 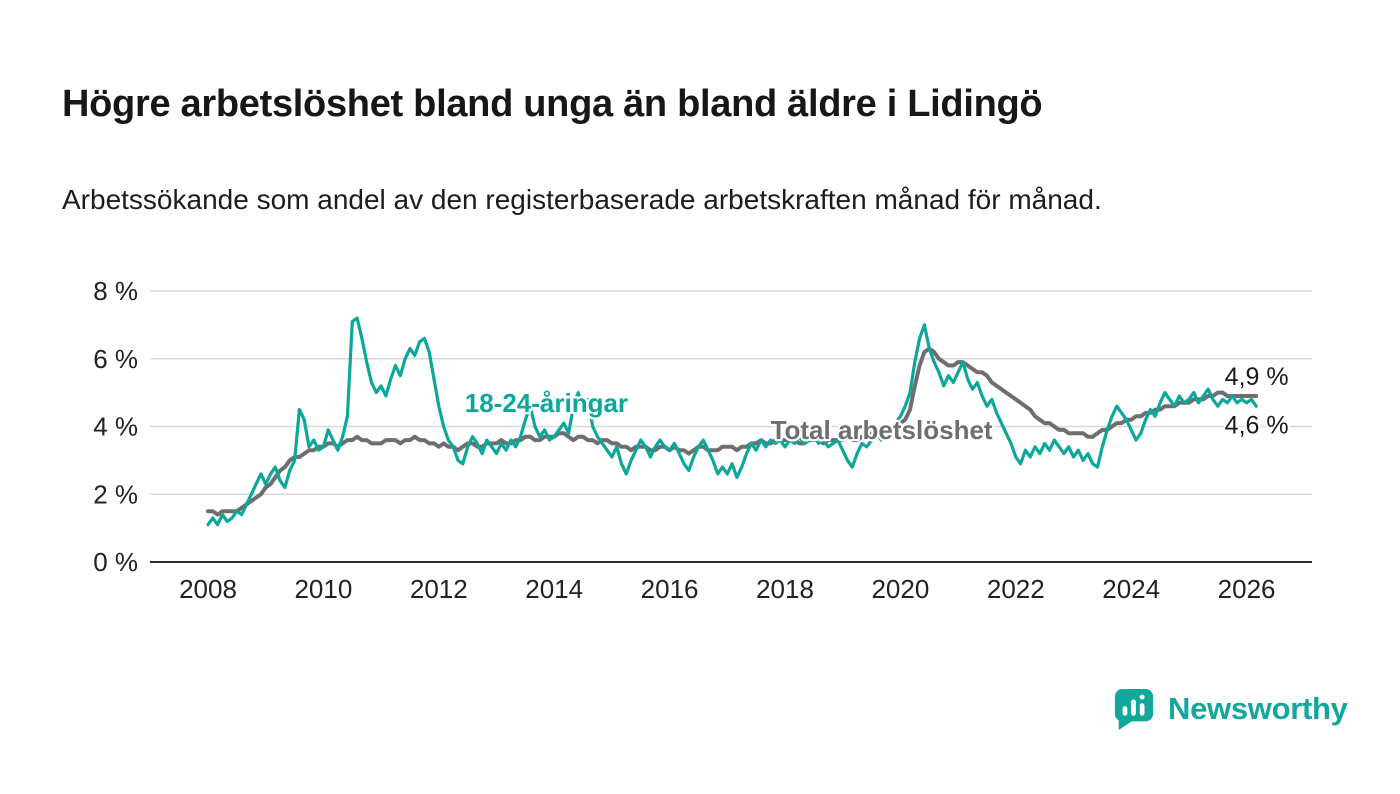 What do you see at coordinates (439, 589) in the screenshot?
I see `x-tick-label: 2012` at bounding box center [439, 589].